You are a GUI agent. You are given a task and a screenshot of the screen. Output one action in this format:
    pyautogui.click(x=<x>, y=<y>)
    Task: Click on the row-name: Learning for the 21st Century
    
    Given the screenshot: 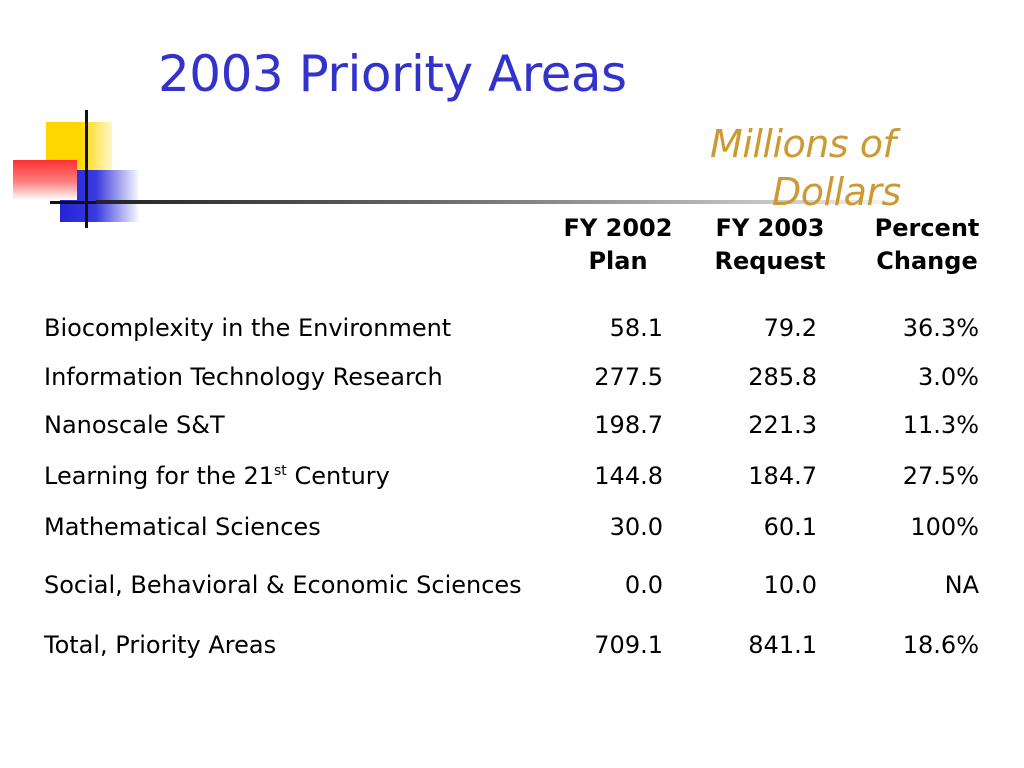 What is the action you would take?
    pyautogui.click(x=217, y=476)
    